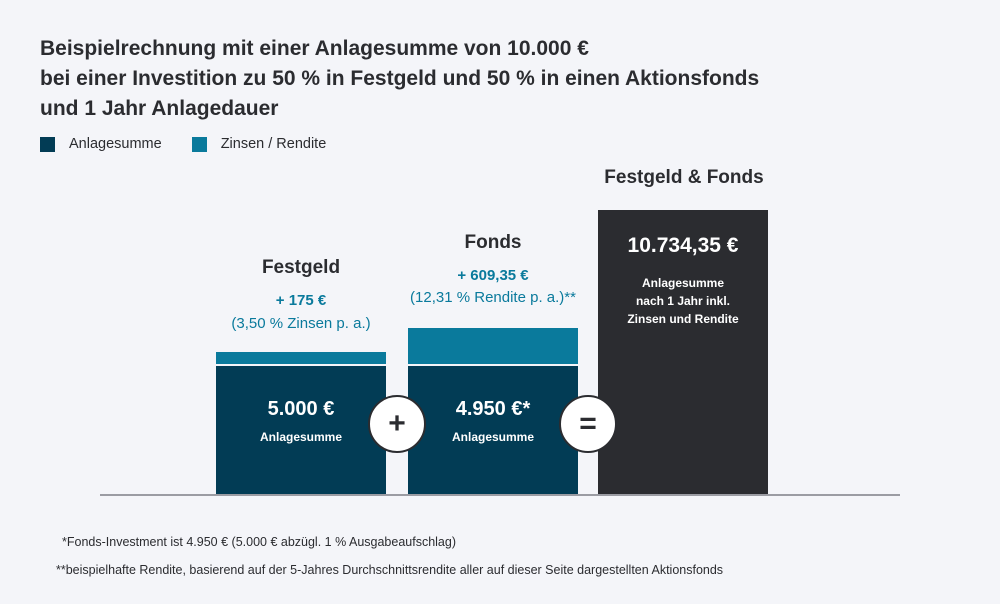 This screenshot has height=604, width=1000. I want to click on plus-operator: +, so click(397, 424).